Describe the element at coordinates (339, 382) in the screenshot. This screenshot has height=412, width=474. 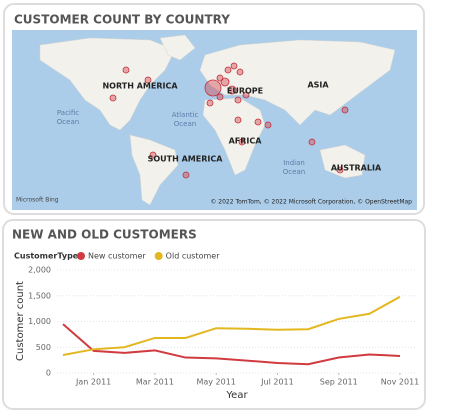
I see `x-tick-label: Sep 2011` at that location.